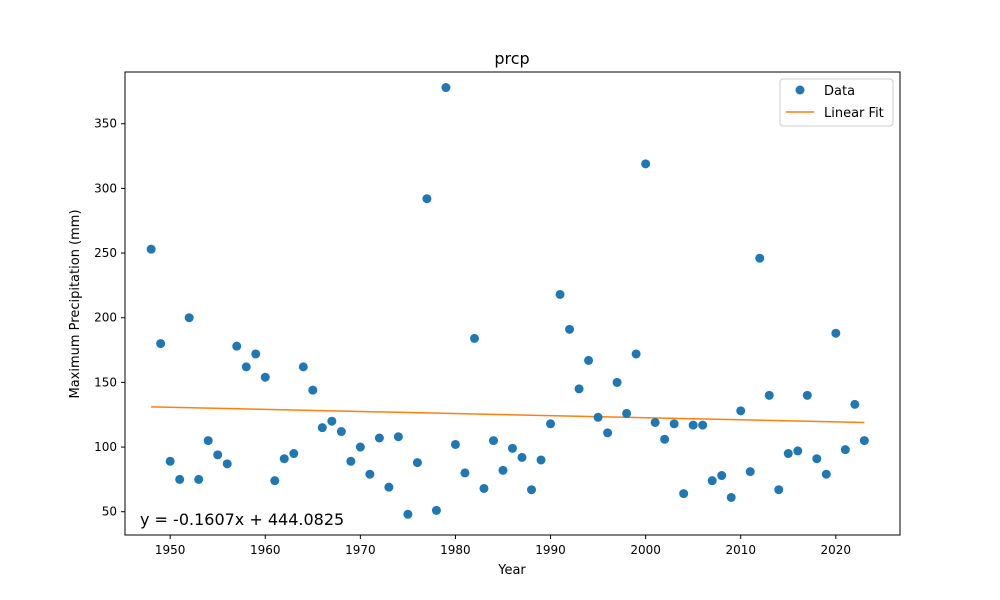  Describe the element at coordinates (105, 188) in the screenshot. I see `y-tick-label: 300` at that location.